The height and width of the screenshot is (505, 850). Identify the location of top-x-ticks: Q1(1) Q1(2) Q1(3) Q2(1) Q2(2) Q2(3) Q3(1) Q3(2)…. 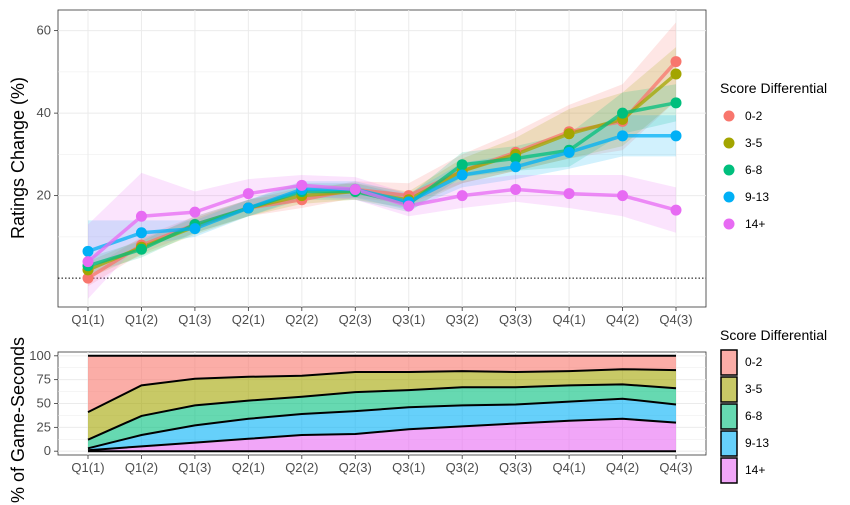
(382, 317).